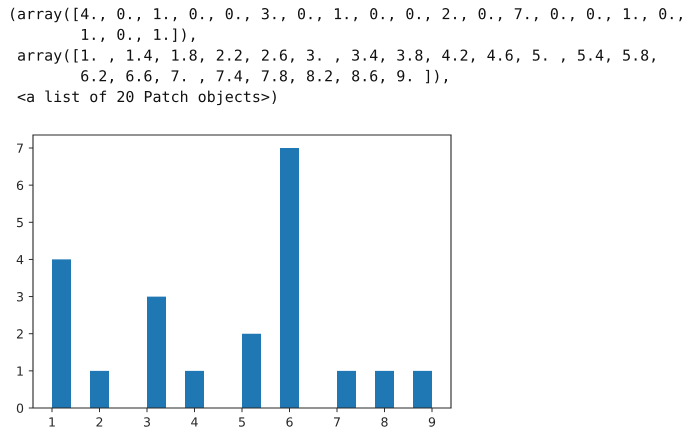 The image size is (700, 443). I want to click on x-tick-label: 9, so click(432, 422).